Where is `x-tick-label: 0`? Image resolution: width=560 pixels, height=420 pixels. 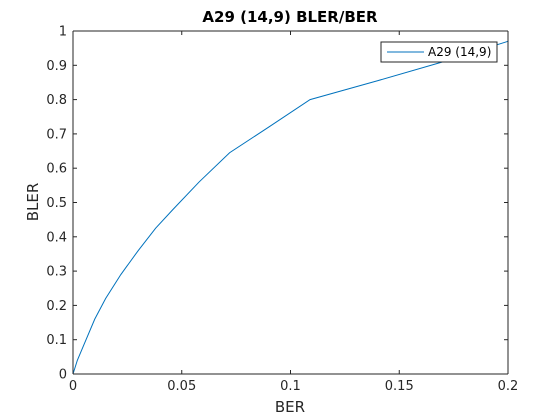
x-tick-label: 0 is located at coordinates (73, 386).